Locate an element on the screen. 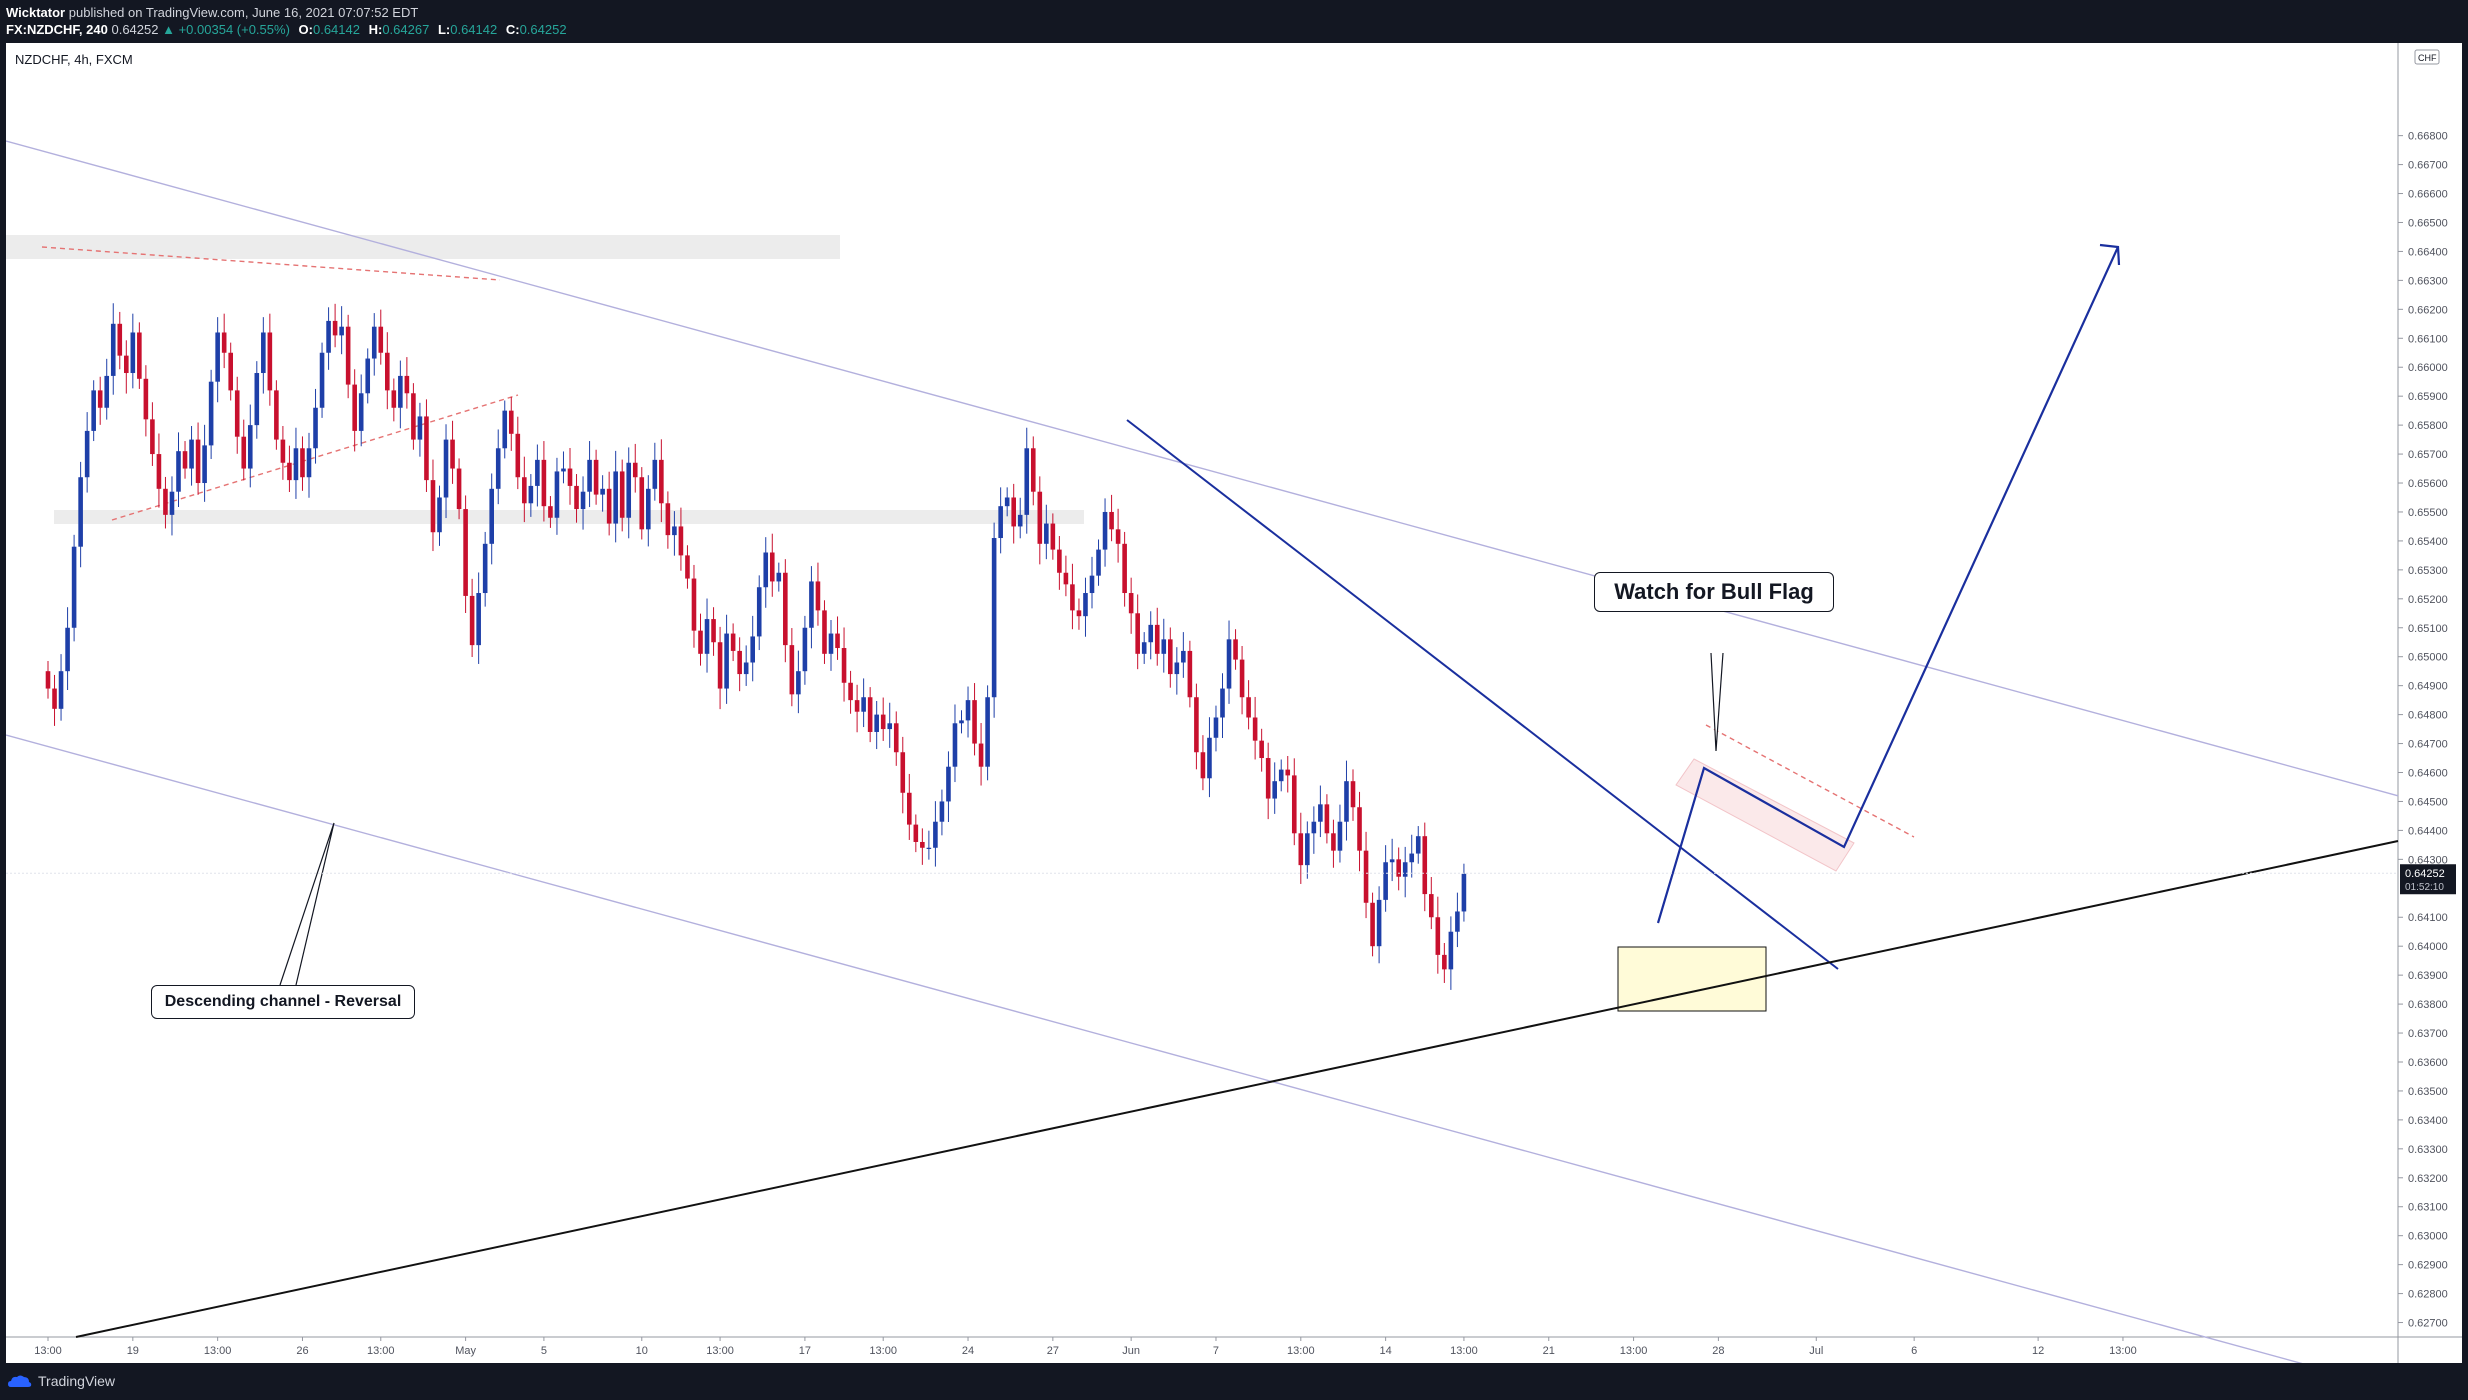 This screenshot has width=2468, height=1400. open-value: 0.64142 is located at coordinates (336, 29).